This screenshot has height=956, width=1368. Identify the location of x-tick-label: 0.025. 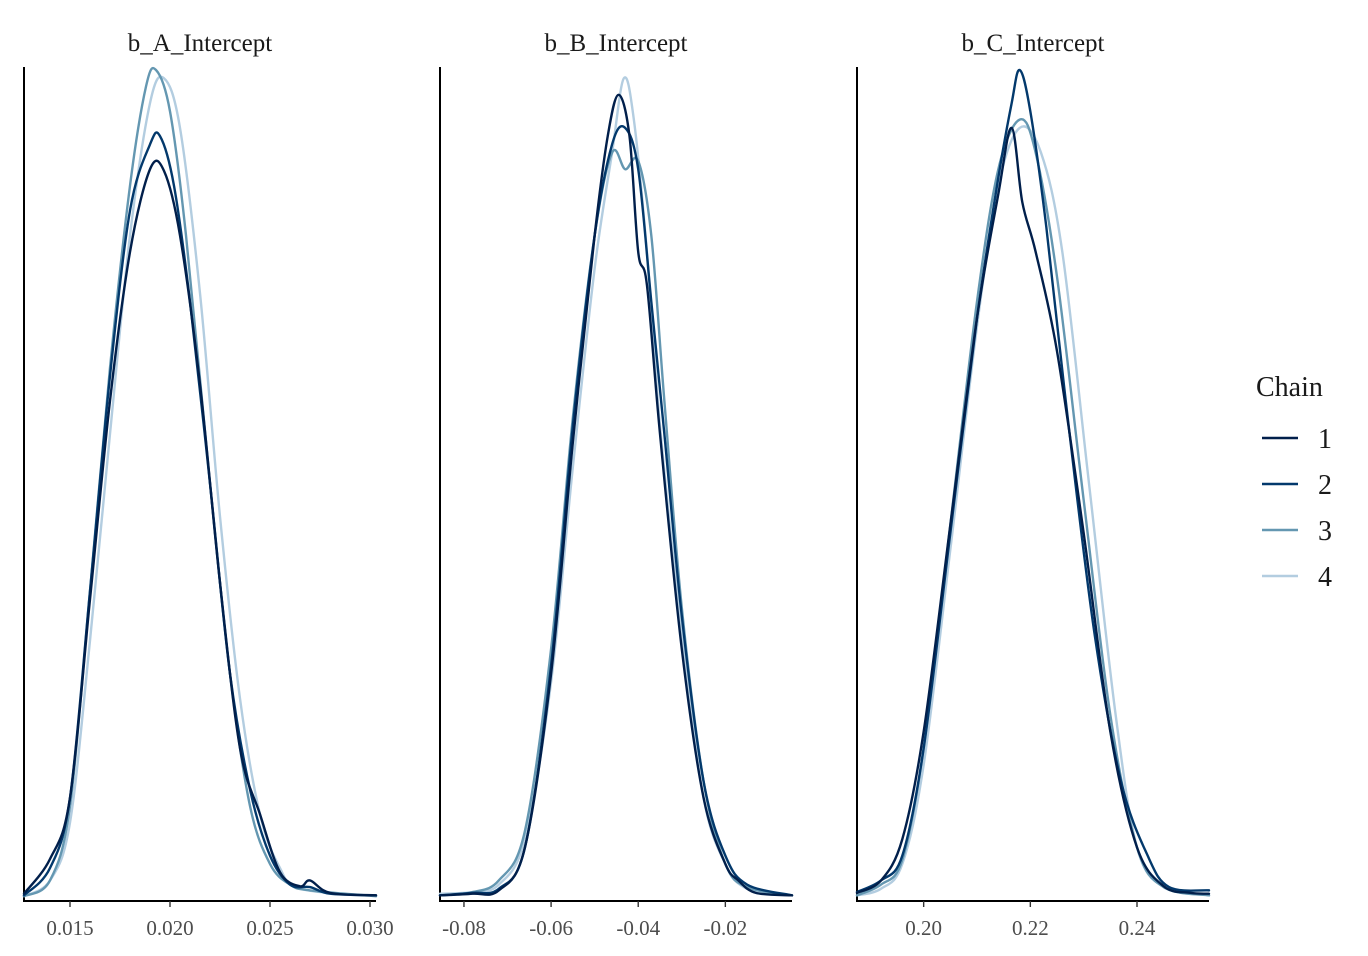
(269, 928).